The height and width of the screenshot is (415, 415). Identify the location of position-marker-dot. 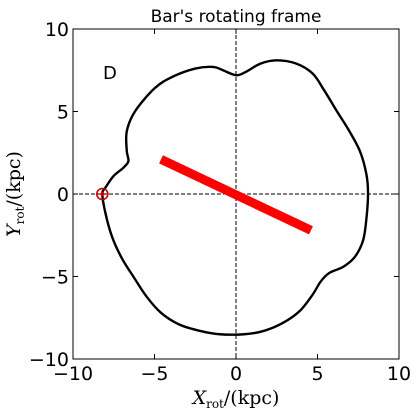
(102, 194).